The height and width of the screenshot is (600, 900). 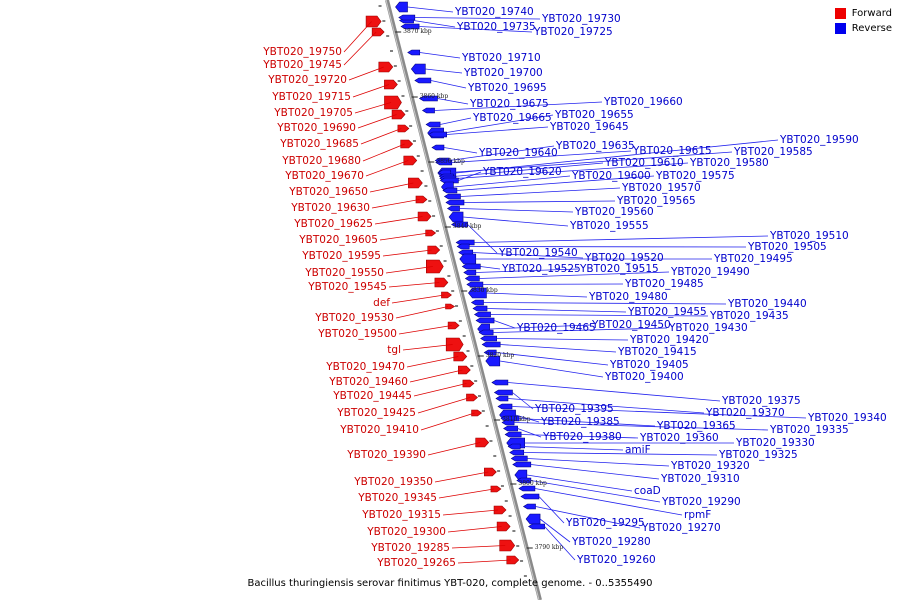 What do you see at coordinates (379, 430) in the screenshot?
I see `forward-gene-label: YBT020_19410` at bounding box center [379, 430].